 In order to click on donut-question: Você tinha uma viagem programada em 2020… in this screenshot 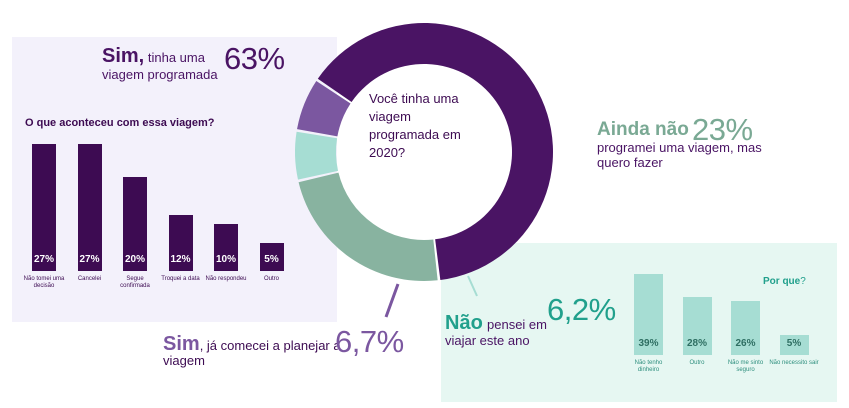, I will do `click(415, 125)`.